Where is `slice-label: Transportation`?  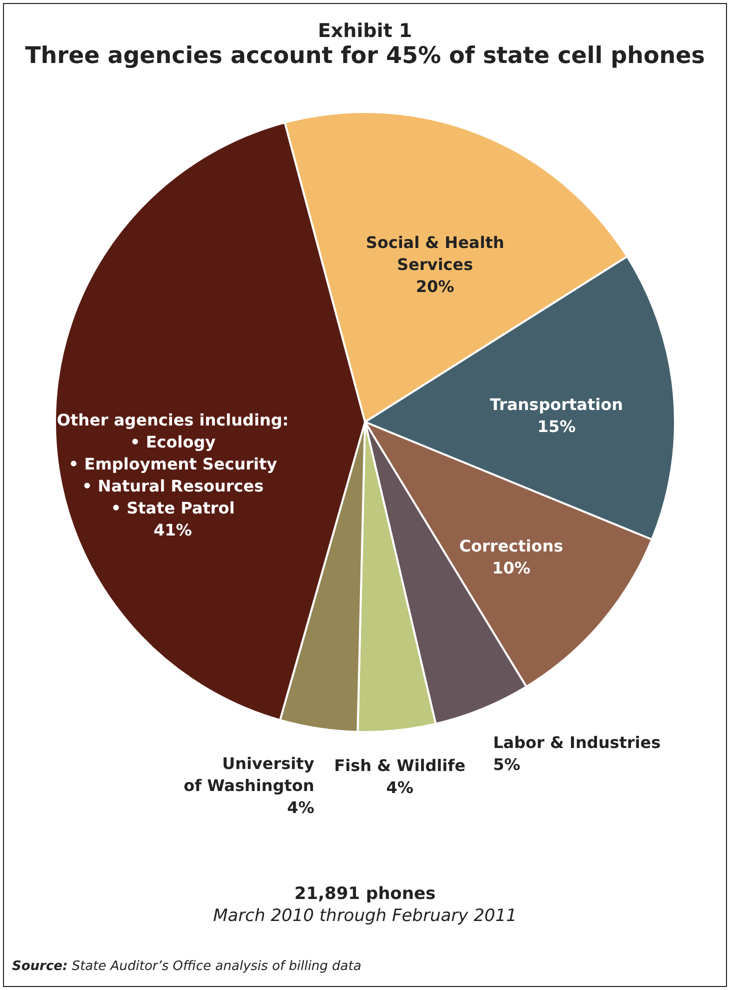
slice-label: Transportation is located at coordinates (556, 404).